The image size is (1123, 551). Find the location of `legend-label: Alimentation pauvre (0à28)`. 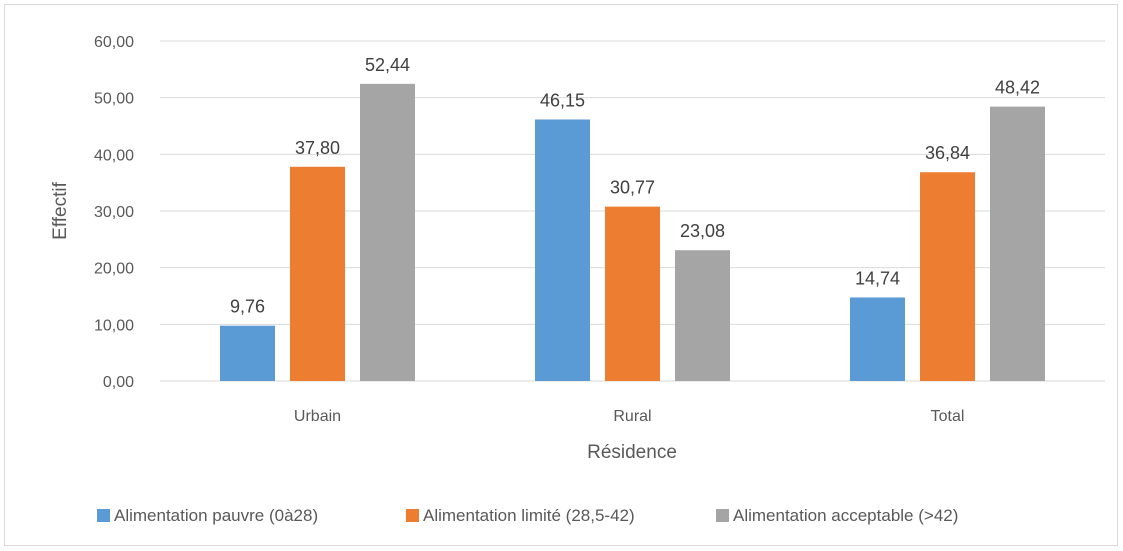

legend-label: Alimentation pauvre (0à28) is located at coordinates (216, 515).